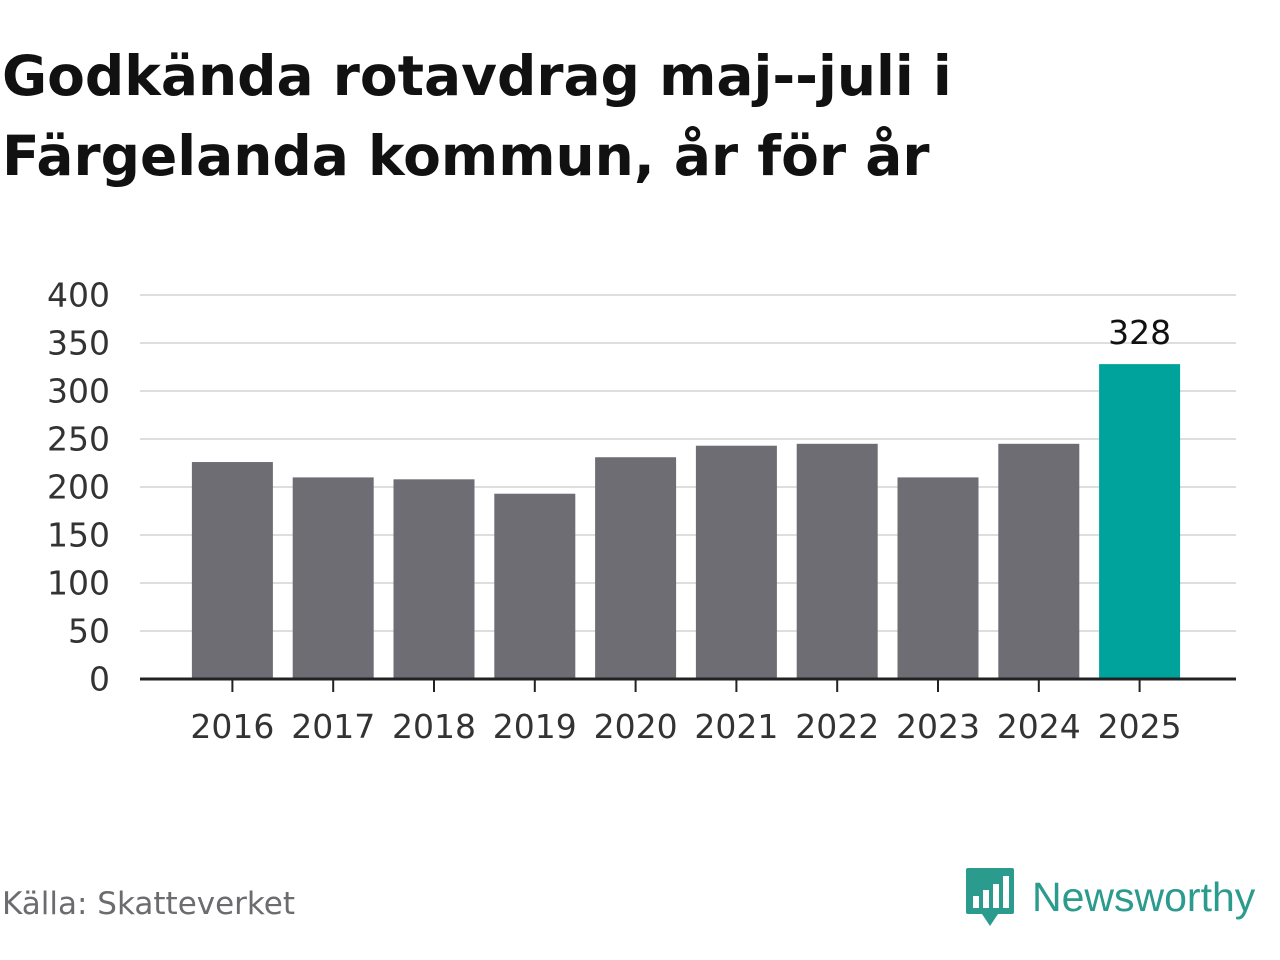 This screenshot has height=960, width=1280. I want to click on x-tick-label: 2019, so click(535, 726).